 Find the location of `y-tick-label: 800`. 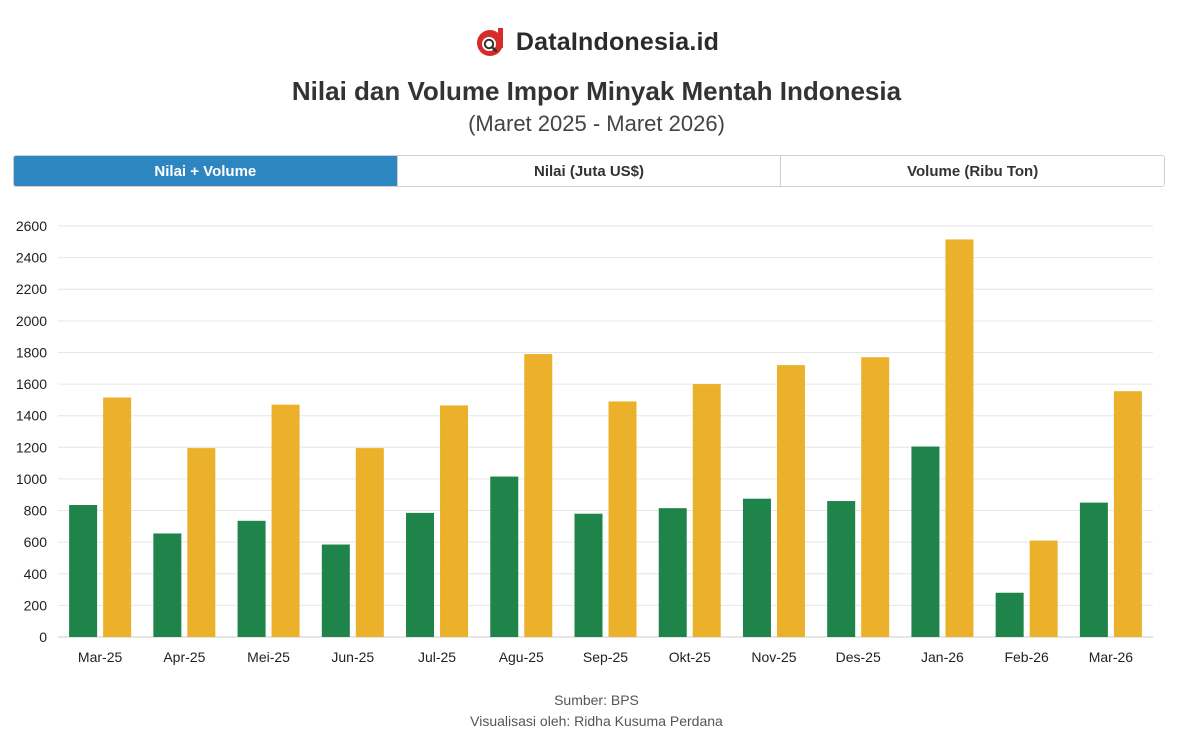

y-tick-label: 800 is located at coordinates (36, 511).